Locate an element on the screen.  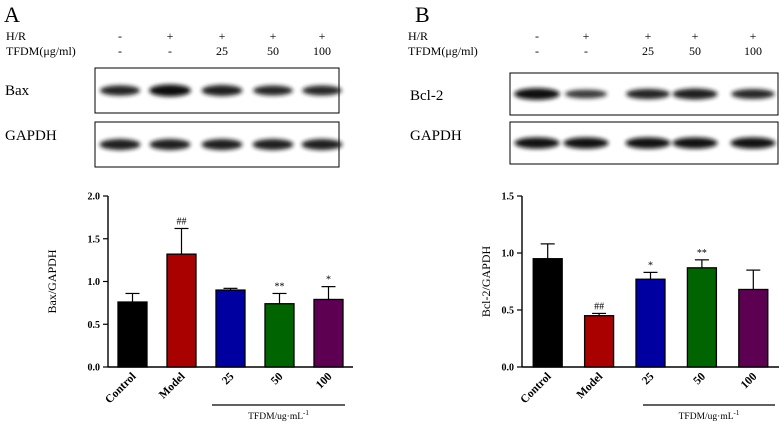
panel-a-blot-label-gapdh: GAPDH is located at coordinates (31, 136).